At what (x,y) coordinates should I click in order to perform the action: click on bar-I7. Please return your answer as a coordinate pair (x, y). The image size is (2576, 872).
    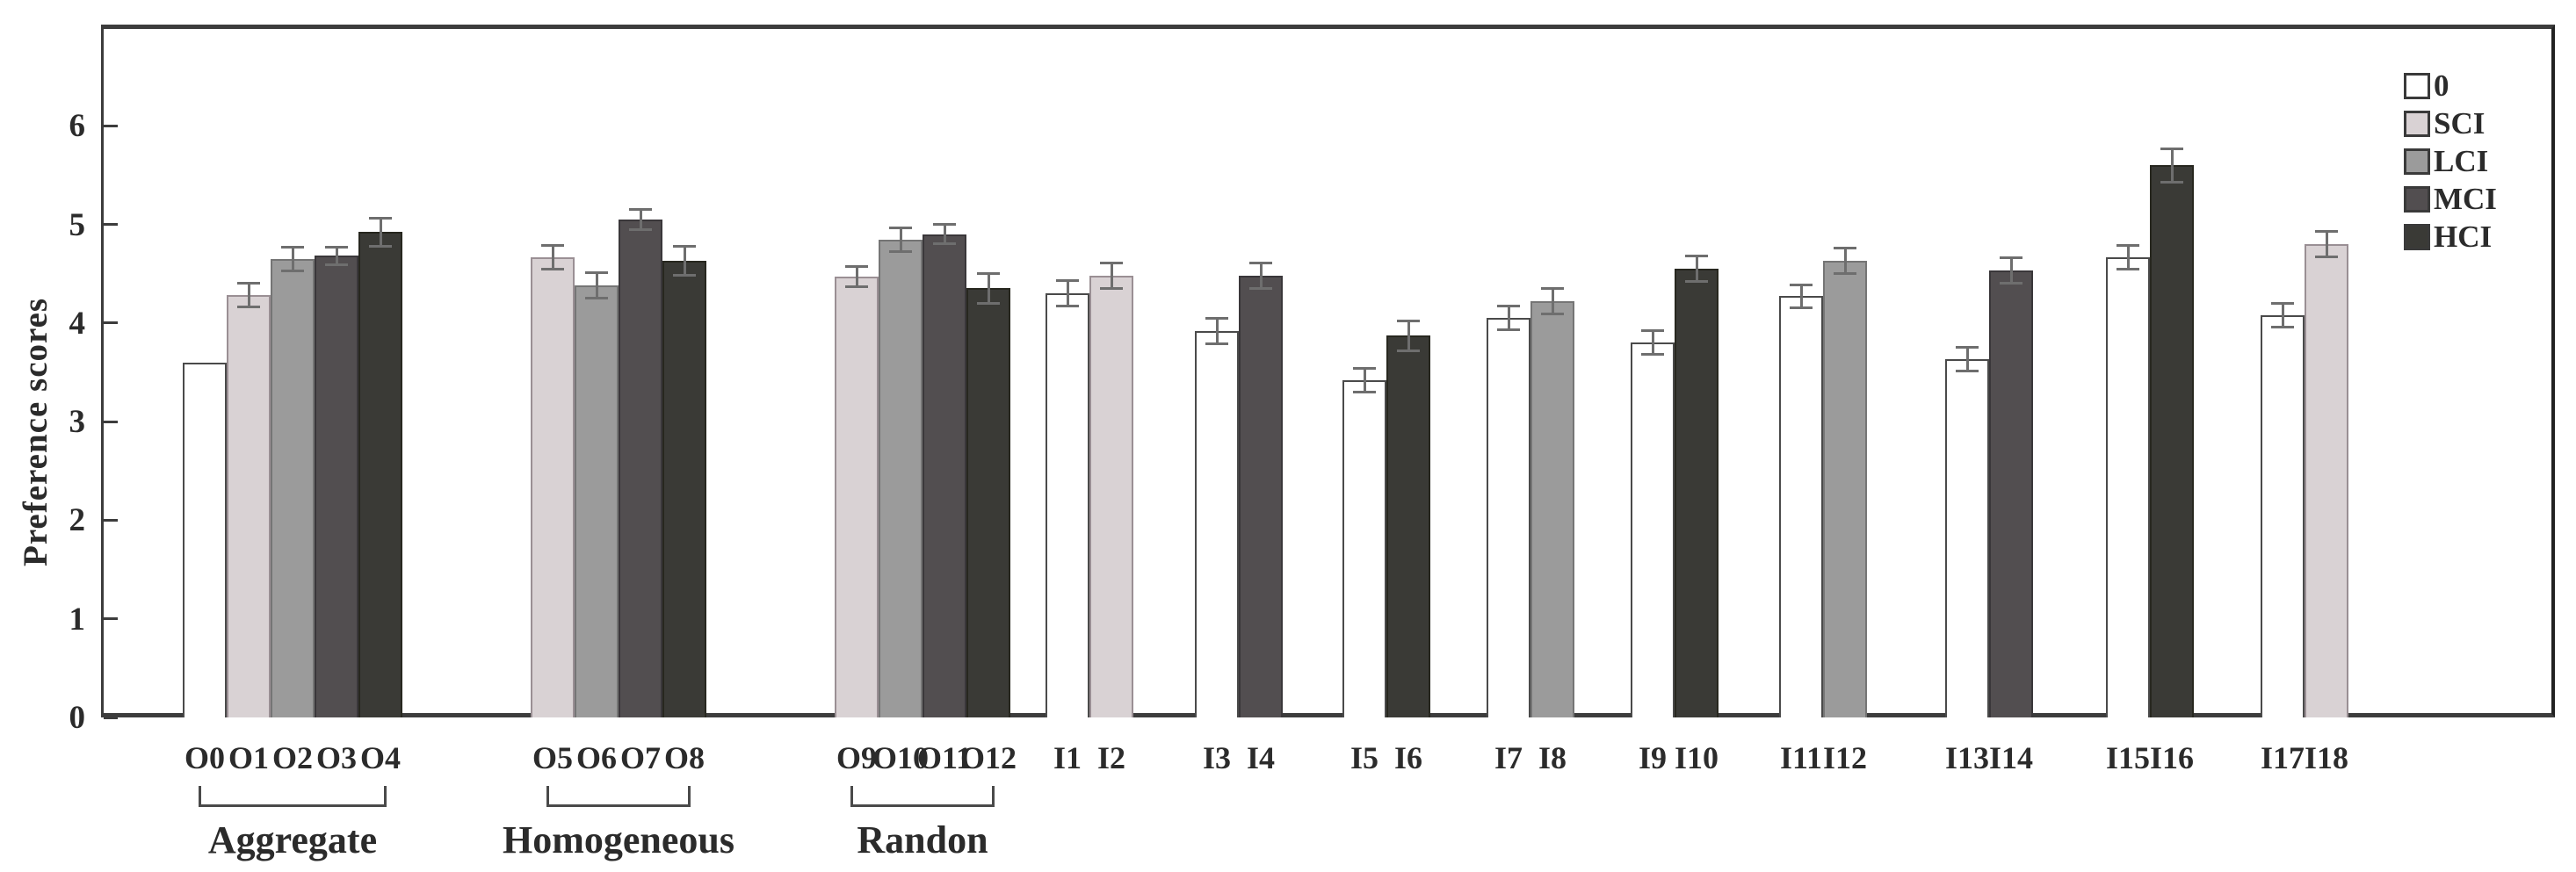
    Looking at the image, I should click on (1508, 517).